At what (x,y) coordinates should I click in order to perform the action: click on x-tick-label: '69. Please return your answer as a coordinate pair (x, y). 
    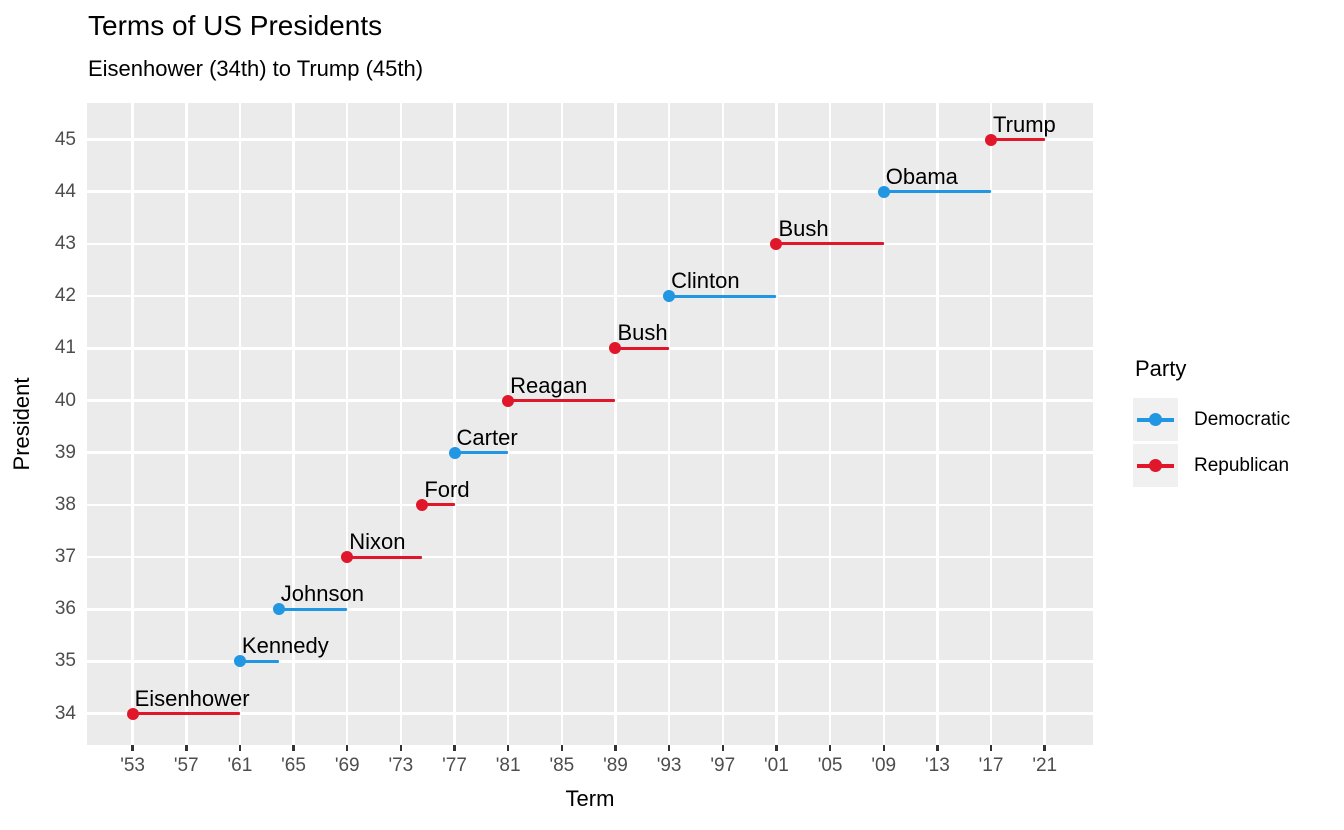
    Looking at the image, I should click on (347, 765).